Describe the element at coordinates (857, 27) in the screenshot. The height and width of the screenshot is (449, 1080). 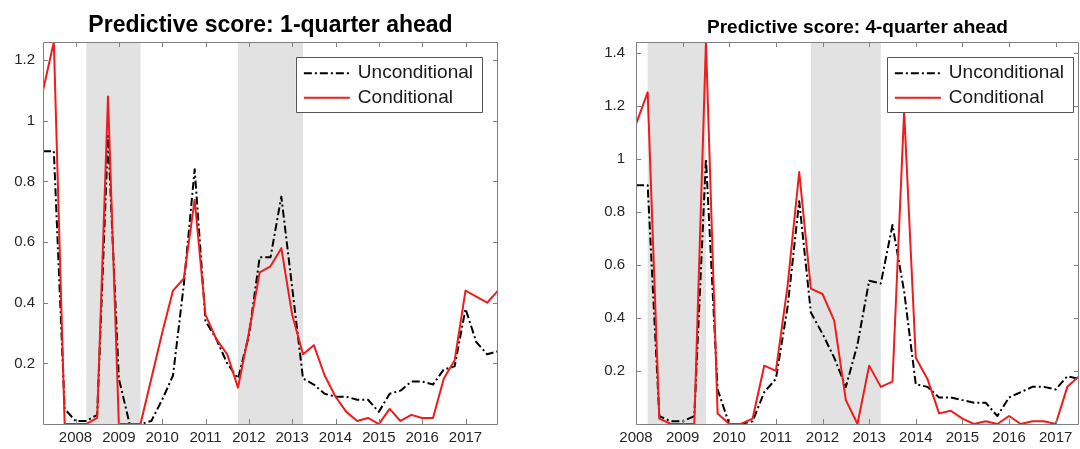
I see `chart-title: Predictive score: 4-quarter ahead` at that location.